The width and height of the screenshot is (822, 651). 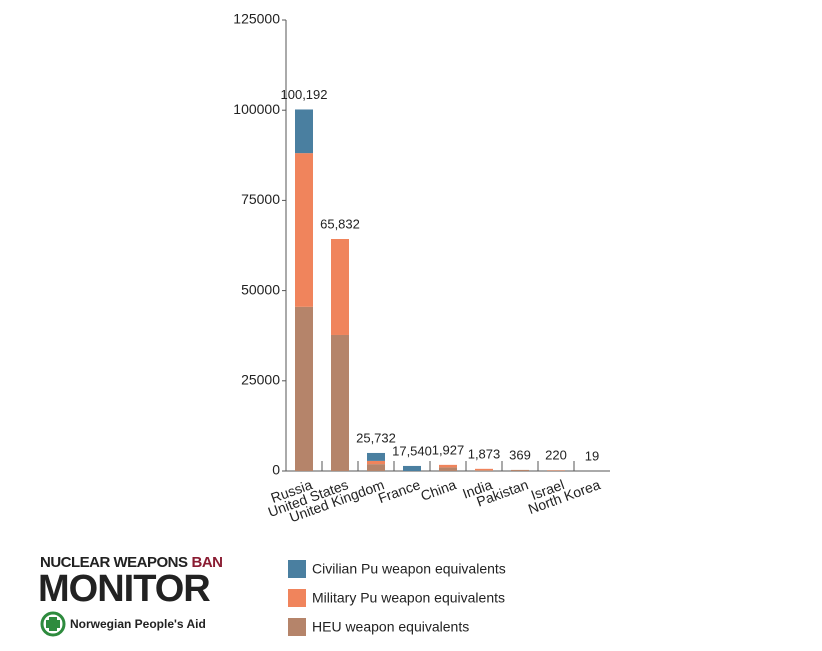 I want to click on data-label: 65,832, so click(x=340, y=223).